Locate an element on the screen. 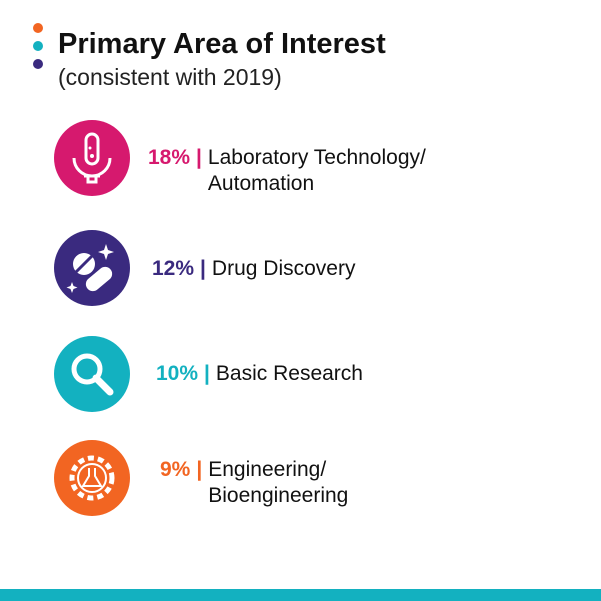 This screenshot has height=601, width=601. percent: 10% is located at coordinates (177, 373).